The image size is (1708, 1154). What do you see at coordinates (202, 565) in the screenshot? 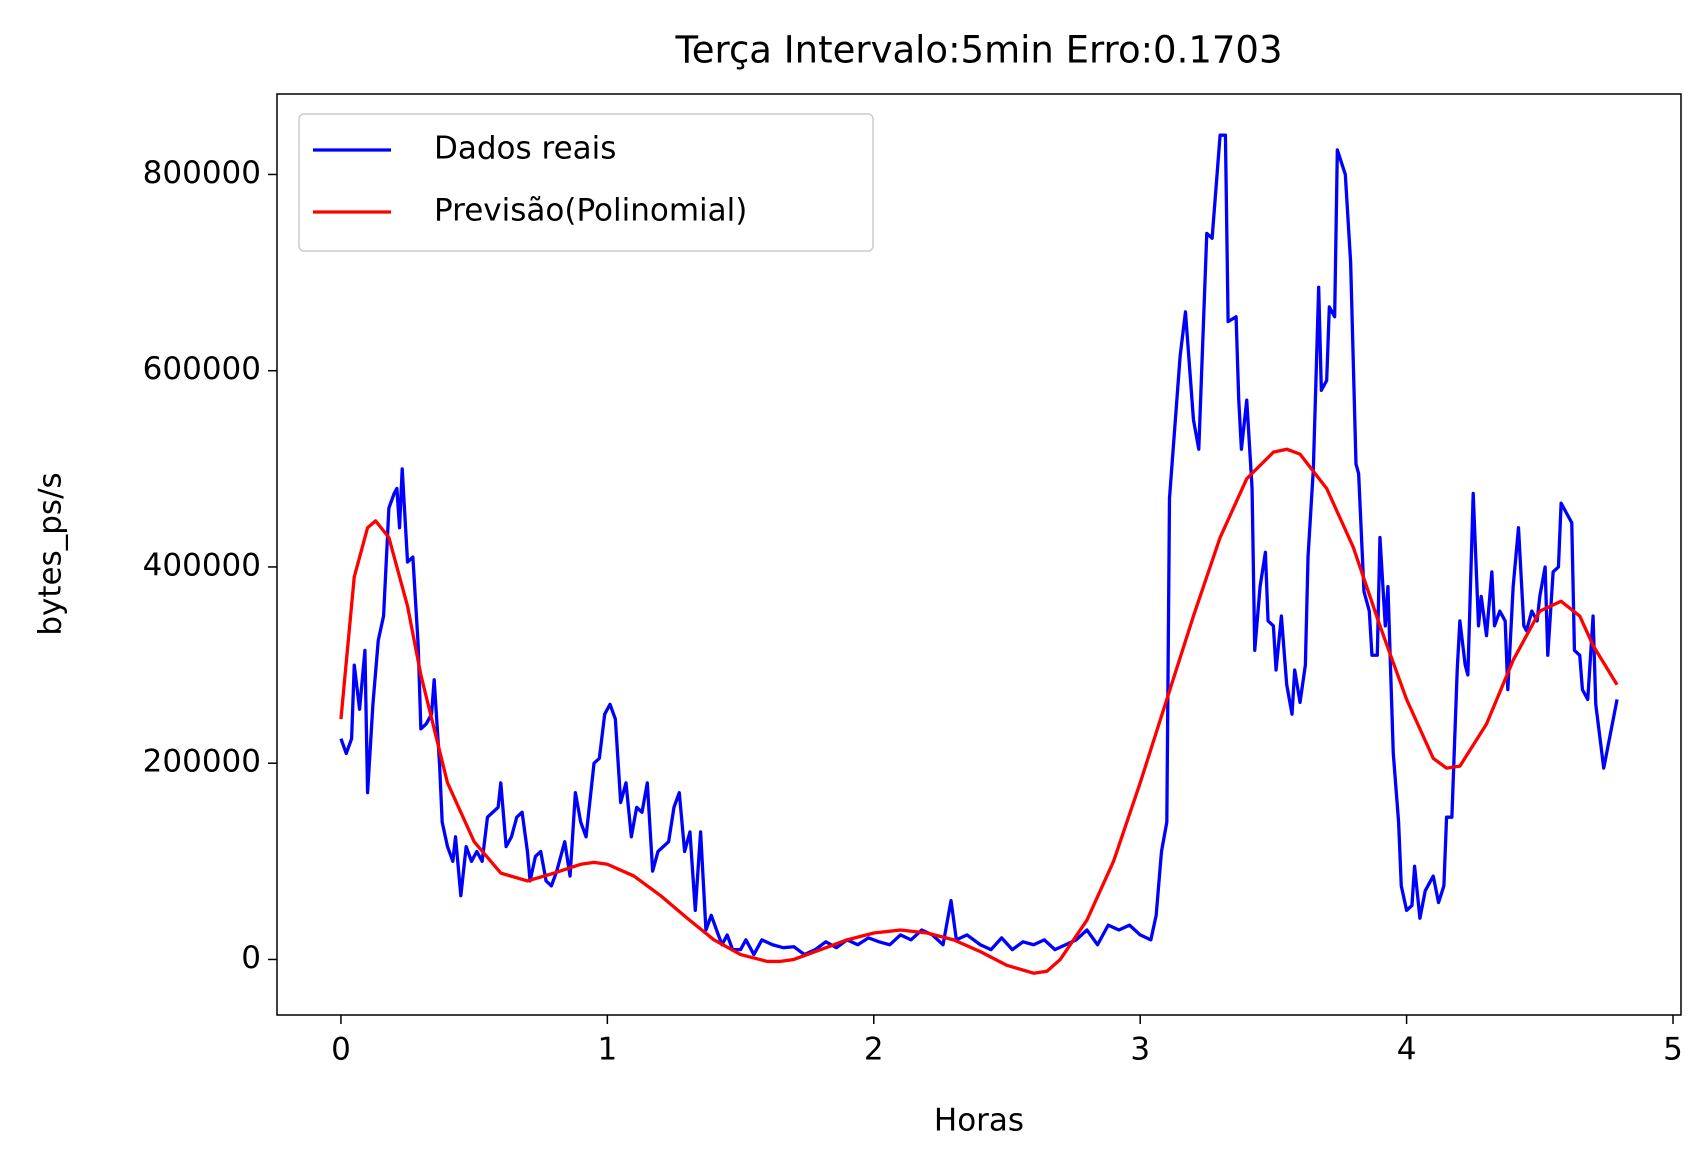
I see `y-tick-label: 400000` at bounding box center [202, 565].